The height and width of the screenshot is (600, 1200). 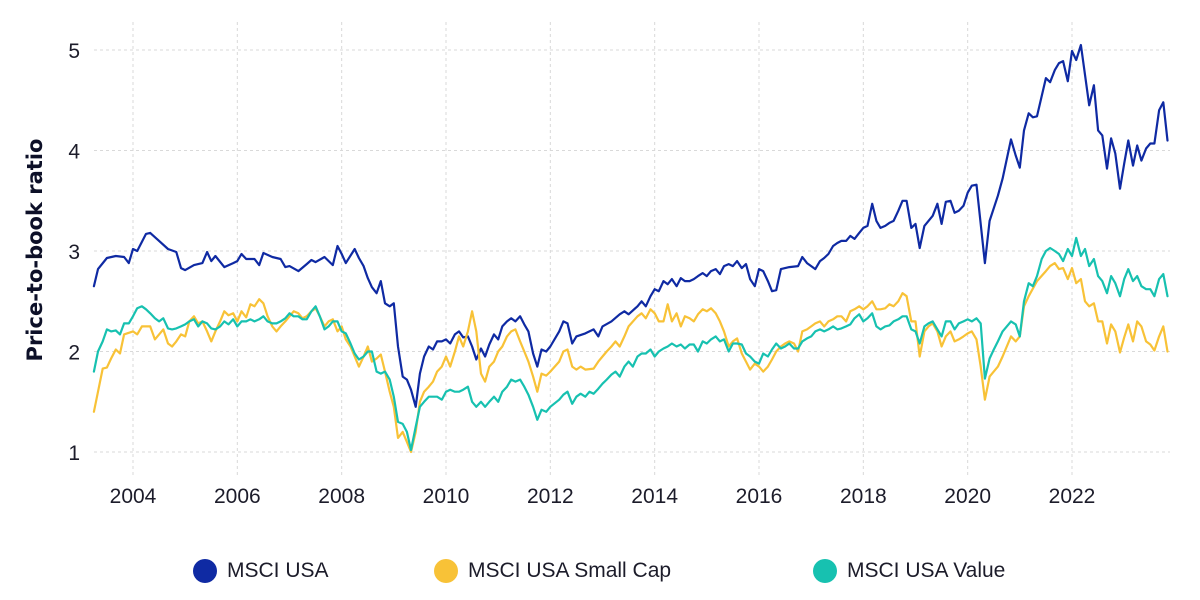 What do you see at coordinates (237, 496) in the screenshot?
I see `x-tick-label: 2006` at bounding box center [237, 496].